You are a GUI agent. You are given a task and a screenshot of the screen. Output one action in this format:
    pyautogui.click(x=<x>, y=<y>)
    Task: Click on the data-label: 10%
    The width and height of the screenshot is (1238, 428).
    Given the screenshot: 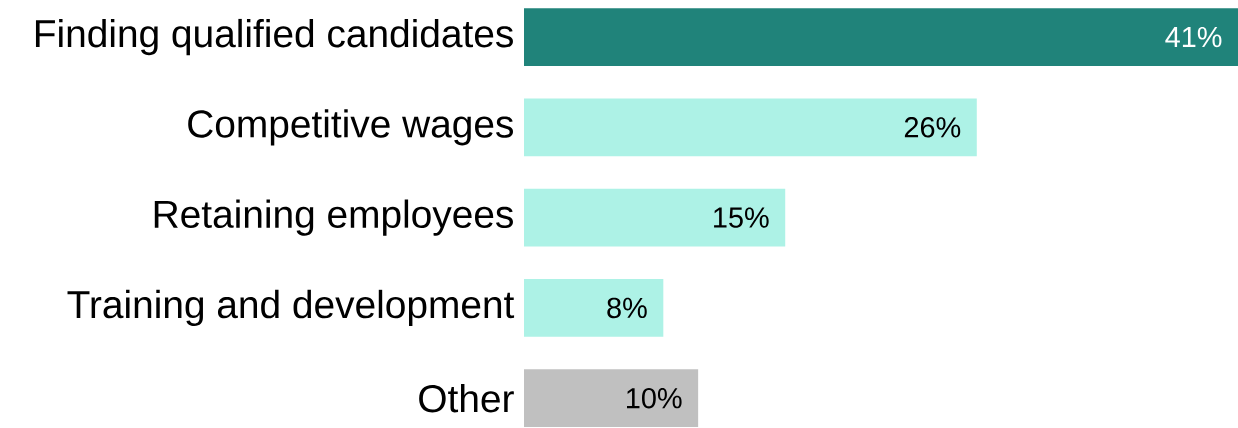 What is the action you would take?
    pyautogui.click(x=654, y=398)
    